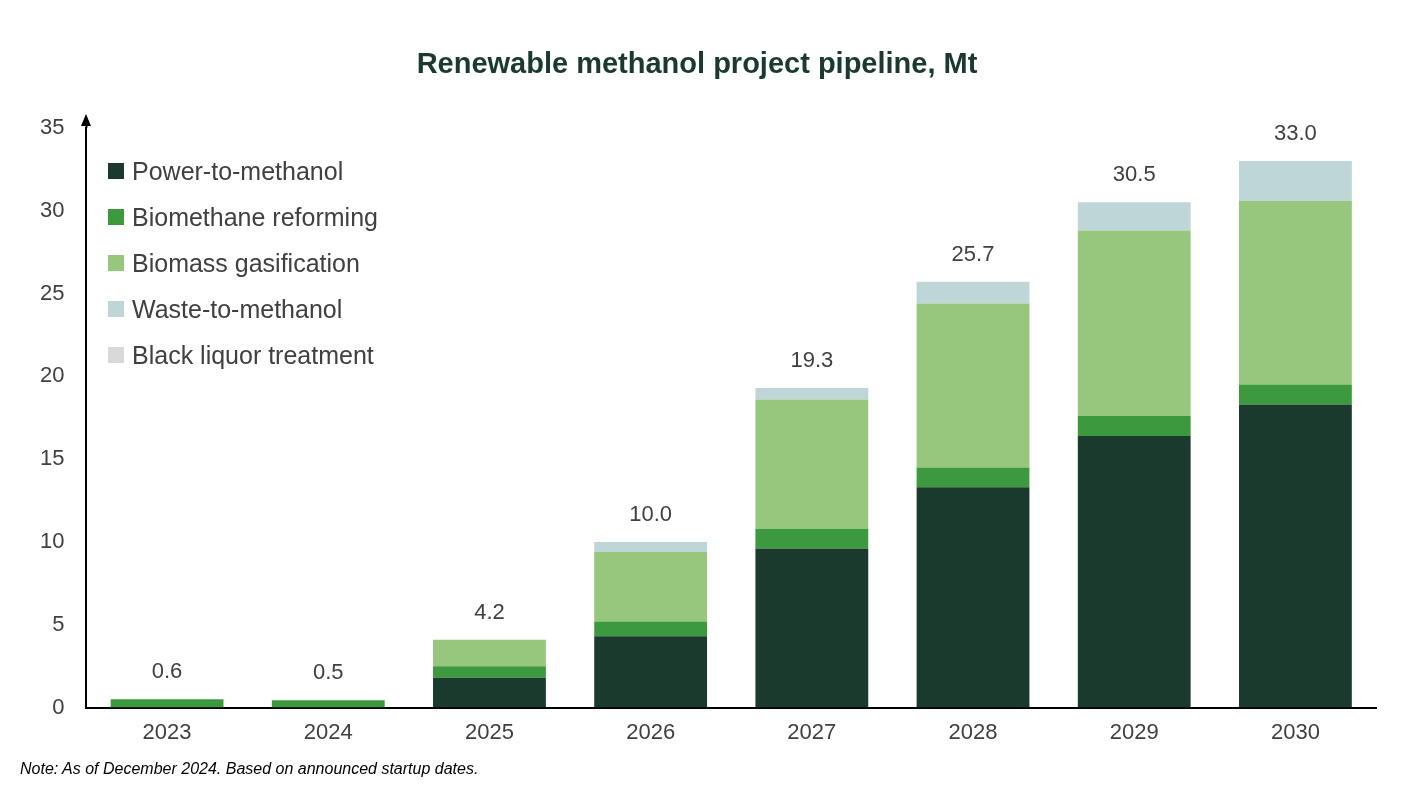 This screenshot has height=798, width=1414. I want to click on x-tick-label: 2027, so click(812, 731).